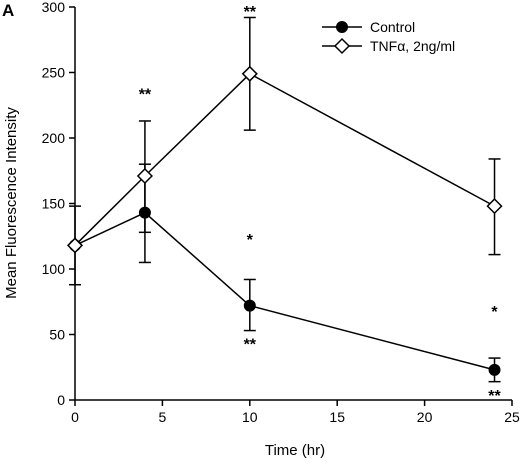  Describe the element at coordinates (163, 417) in the screenshot. I see `x-tick-label: 5` at that location.